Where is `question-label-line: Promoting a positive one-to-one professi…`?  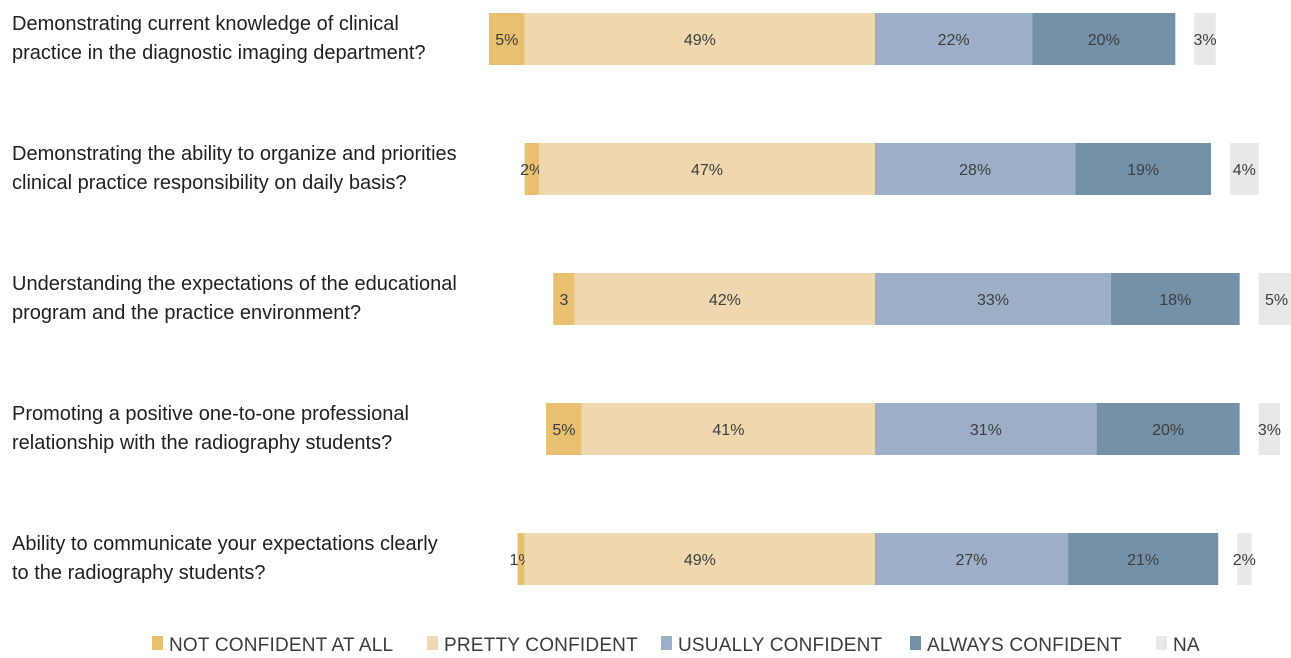
question-label-line: Promoting a positive one-to-one professi… is located at coordinates (210, 414).